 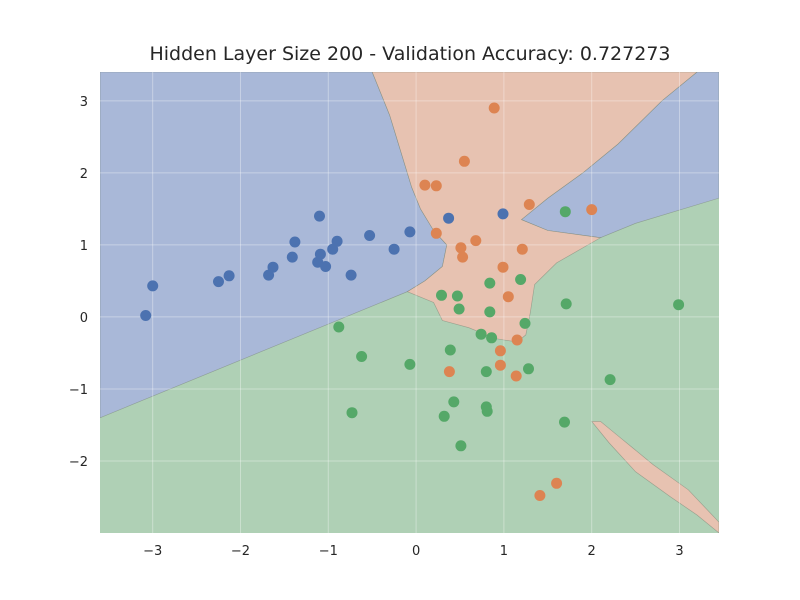 What do you see at coordinates (84, 246) in the screenshot?
I see `y-tick-label: 1` at bounding box center [84, 246].